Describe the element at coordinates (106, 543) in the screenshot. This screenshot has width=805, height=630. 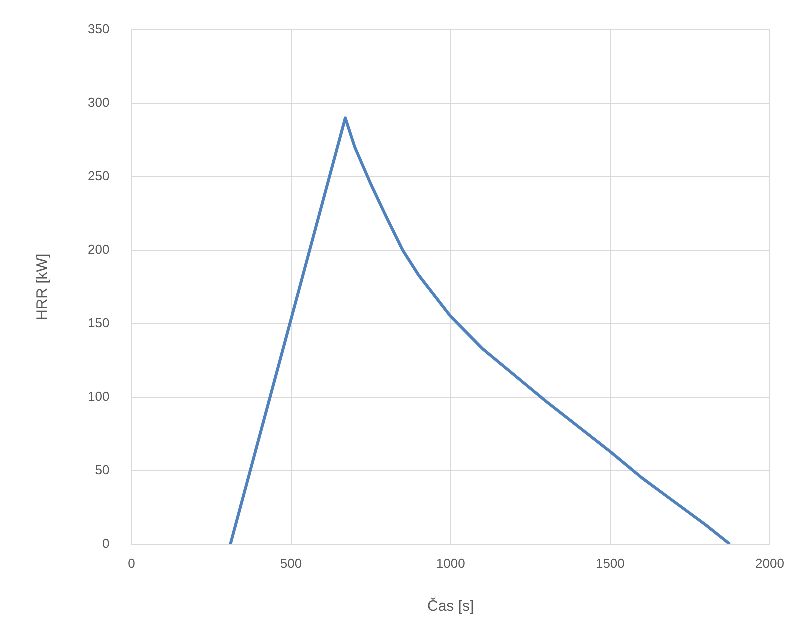
I see `y-tick-label: 0` at that location.